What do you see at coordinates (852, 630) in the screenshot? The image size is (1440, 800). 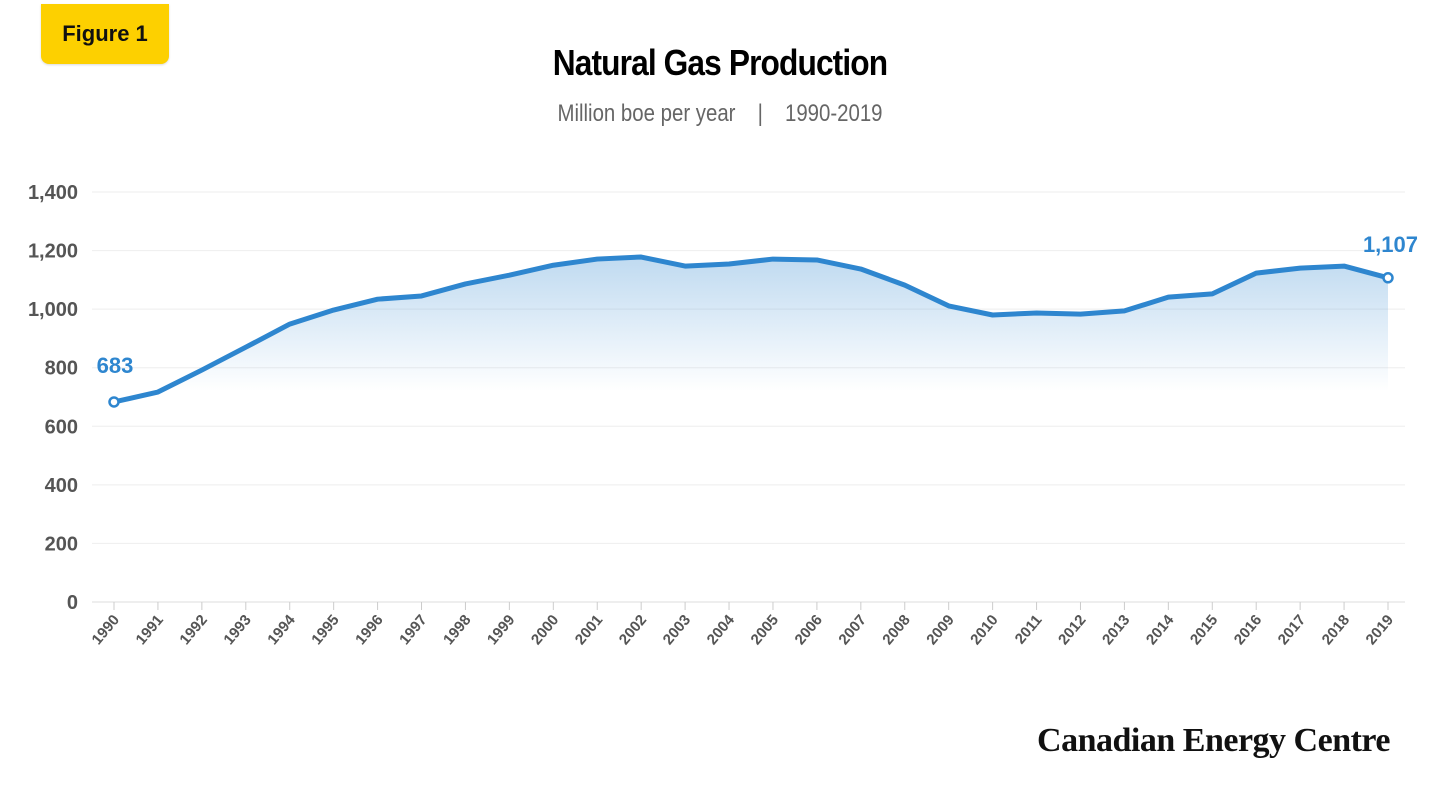 I see `x-tick-label: 2007` at bounding box center [852, 630].